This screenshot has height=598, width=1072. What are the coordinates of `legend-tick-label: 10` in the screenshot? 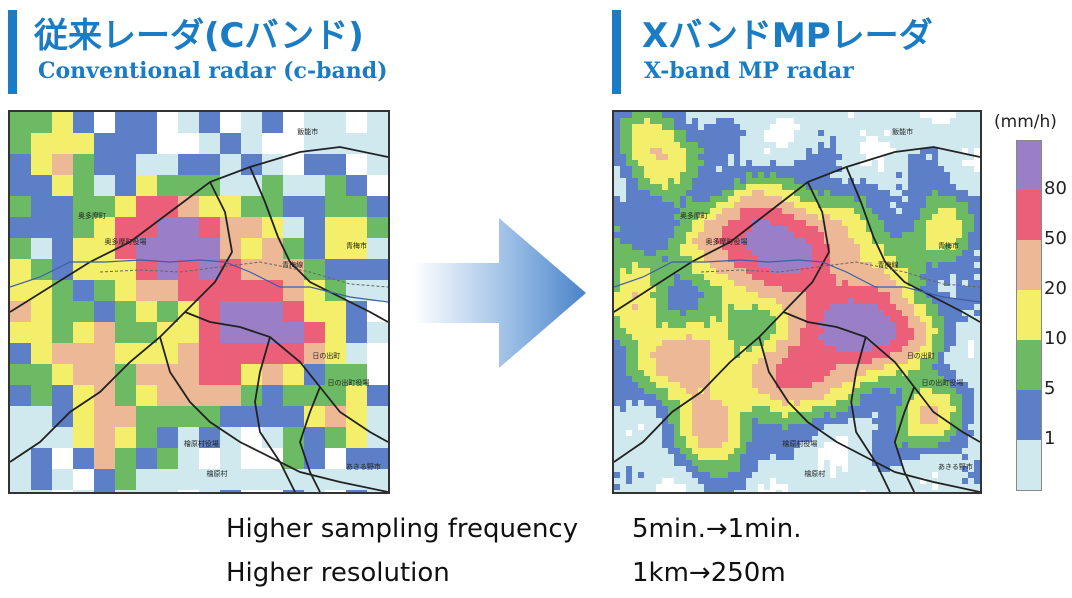 It's located at (1055, 338).